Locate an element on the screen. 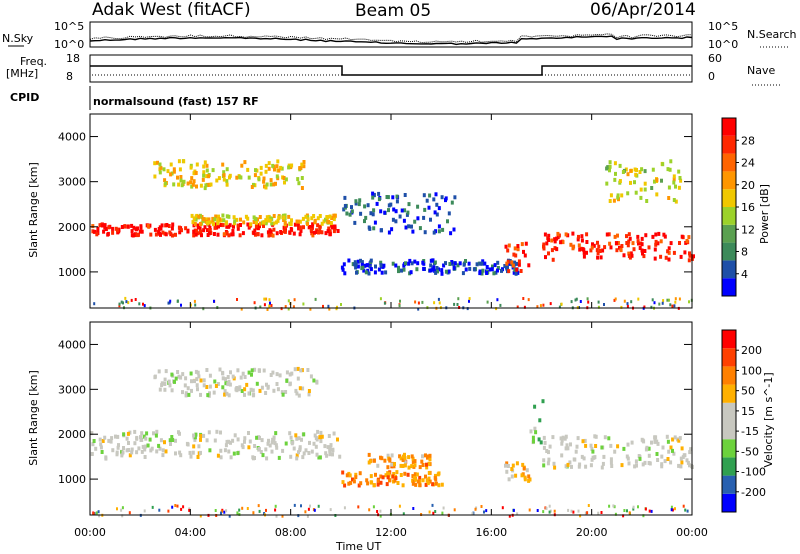 The image size is (800, 554). y-tick-label: 3000 is located at coordinates (72, 389).